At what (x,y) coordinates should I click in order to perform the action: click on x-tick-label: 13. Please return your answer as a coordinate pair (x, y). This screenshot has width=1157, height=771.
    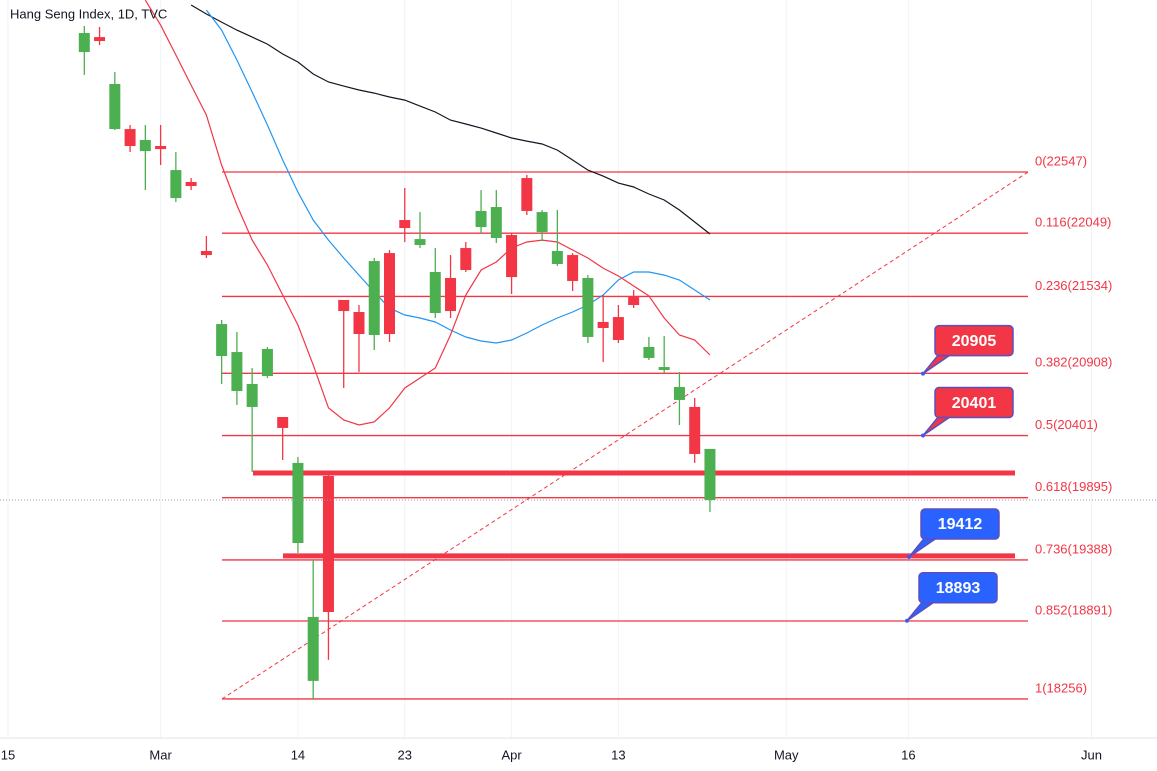
    Looking at the image, I should click on (618, 754).